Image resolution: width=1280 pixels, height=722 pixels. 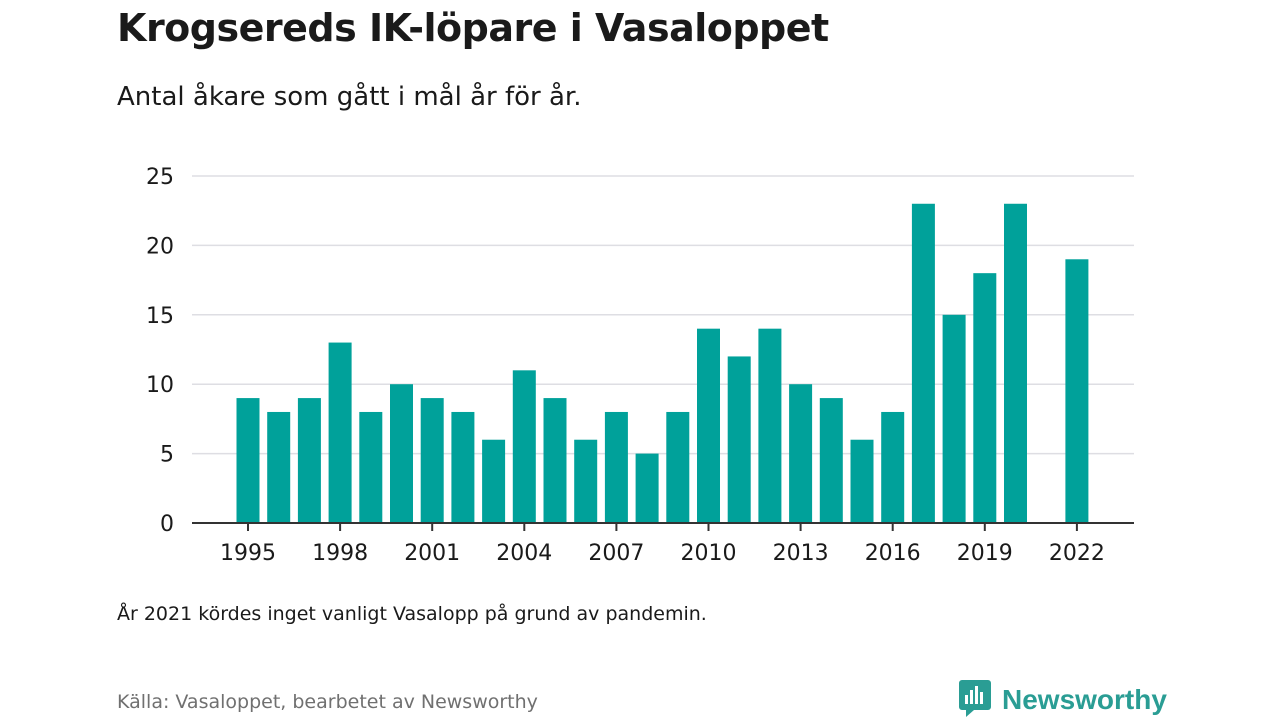 What do you see at coordinates (340, 432) in the screenshot?
I see `bar-1998` at bounding box center [340, 432].